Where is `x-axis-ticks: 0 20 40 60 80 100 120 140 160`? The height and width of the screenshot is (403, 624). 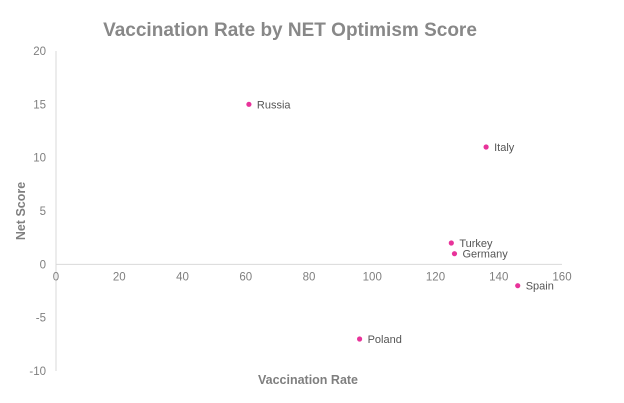
x-axis-ticks: 0 20 40 60 80 100 120 140 160 is located at coordinates (312, 277).